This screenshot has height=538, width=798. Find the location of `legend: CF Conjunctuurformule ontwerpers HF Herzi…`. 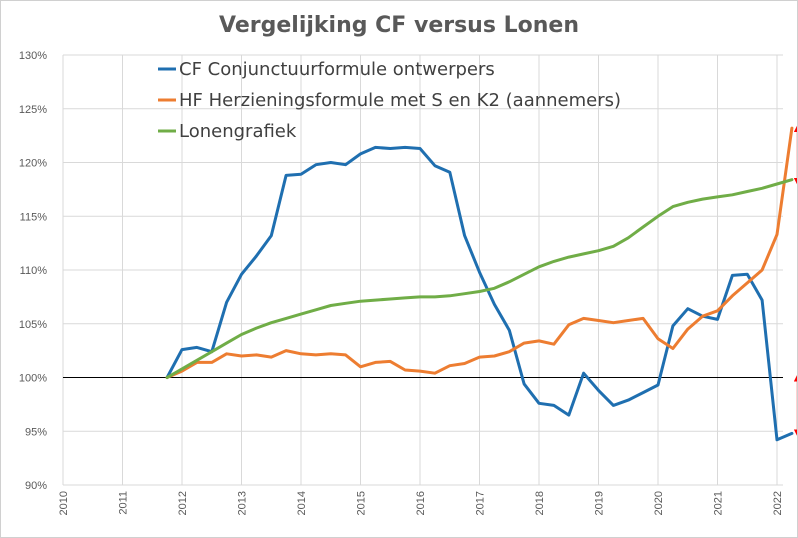

legend: CF Conjunctuurformule ontwerpers HF Herzi… is located at coordinates (389, 100).